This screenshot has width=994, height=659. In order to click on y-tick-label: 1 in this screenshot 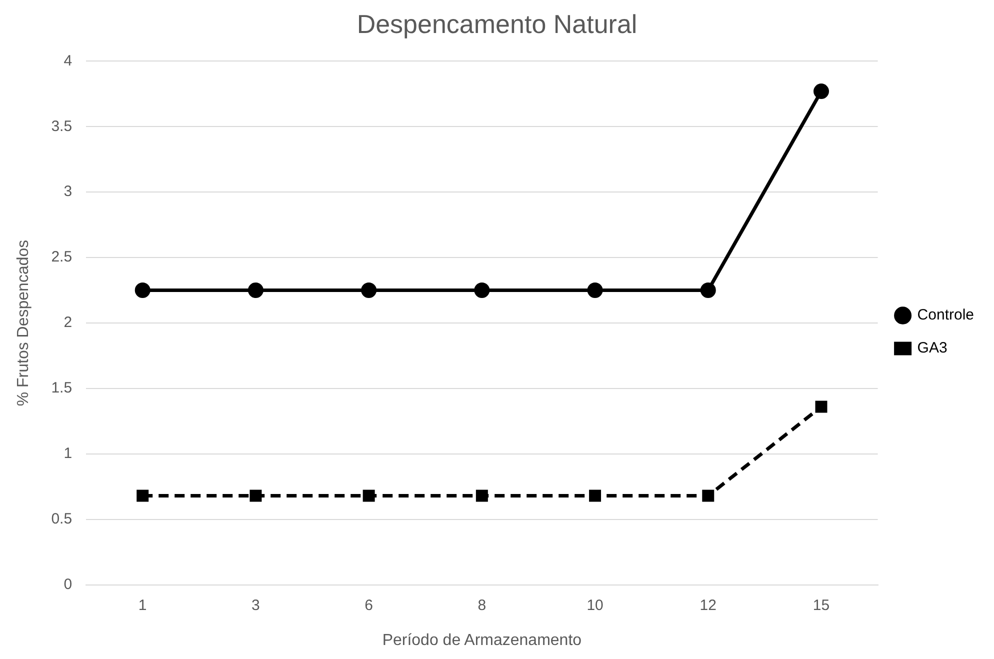, I will do `click(68, 453)`.